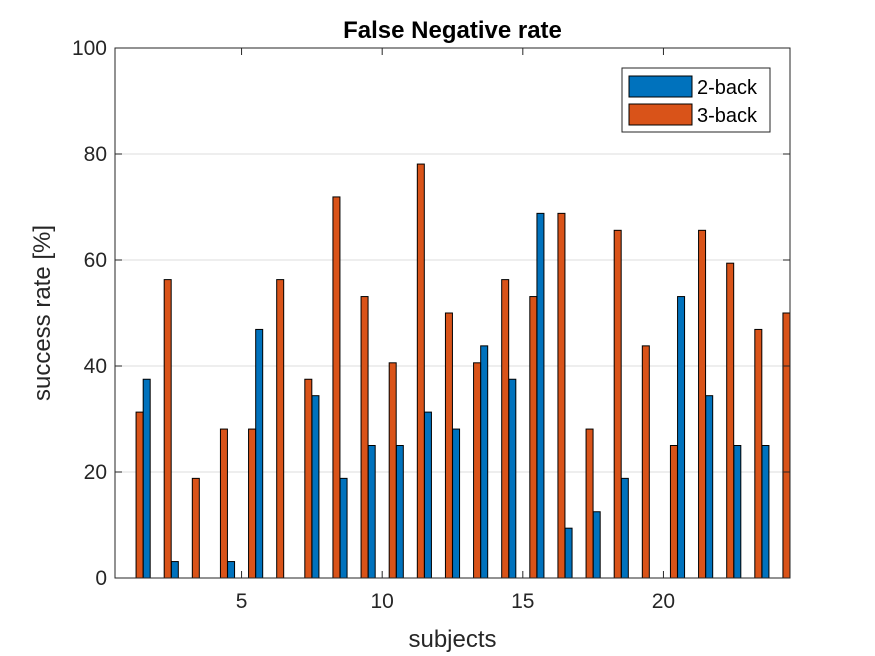 Image resolution: width=875 pixels, height=656 pixels. What do you see at coordinates (382, 601) in the screenshot?
I see `x-tick-label: 10` at bounding box center [382, 601].